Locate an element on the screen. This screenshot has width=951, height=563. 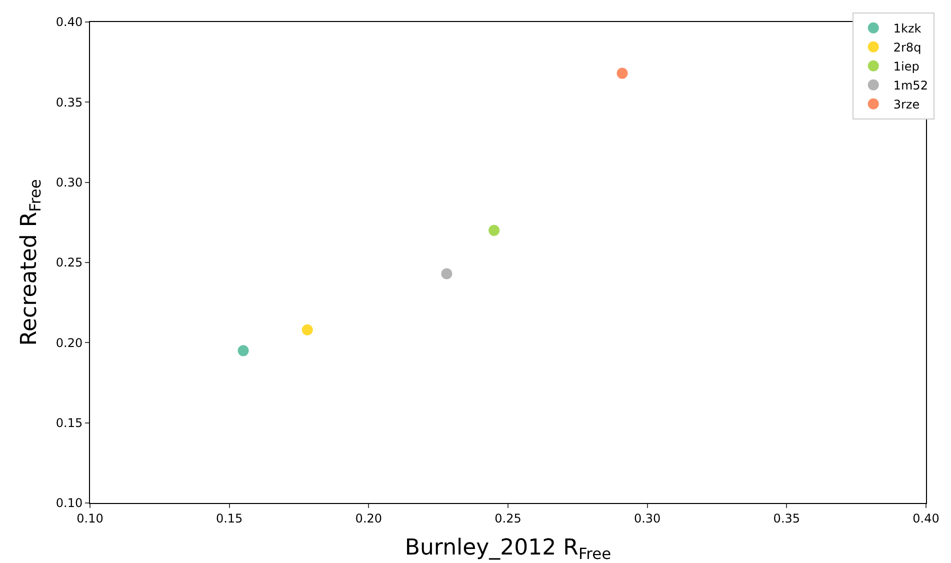
legend-label: 3rze is located at coordinates (906, 105).